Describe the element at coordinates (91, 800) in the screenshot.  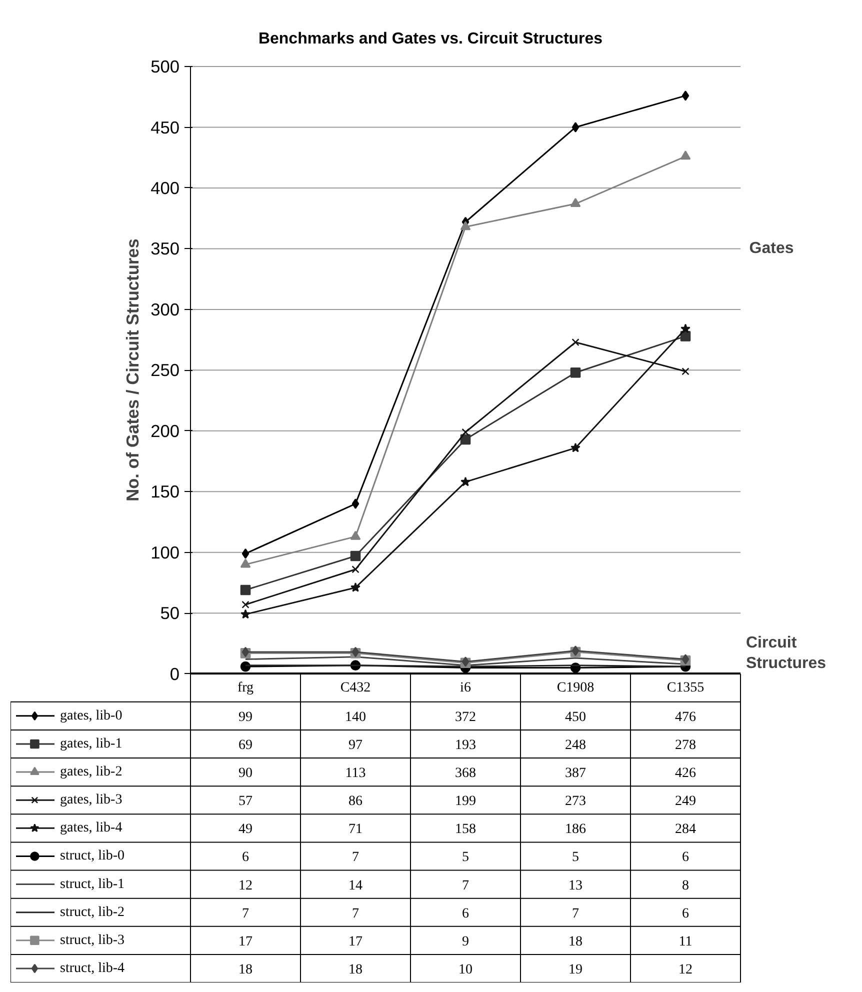
I see `legend-label: gates, lib-3` at that location.